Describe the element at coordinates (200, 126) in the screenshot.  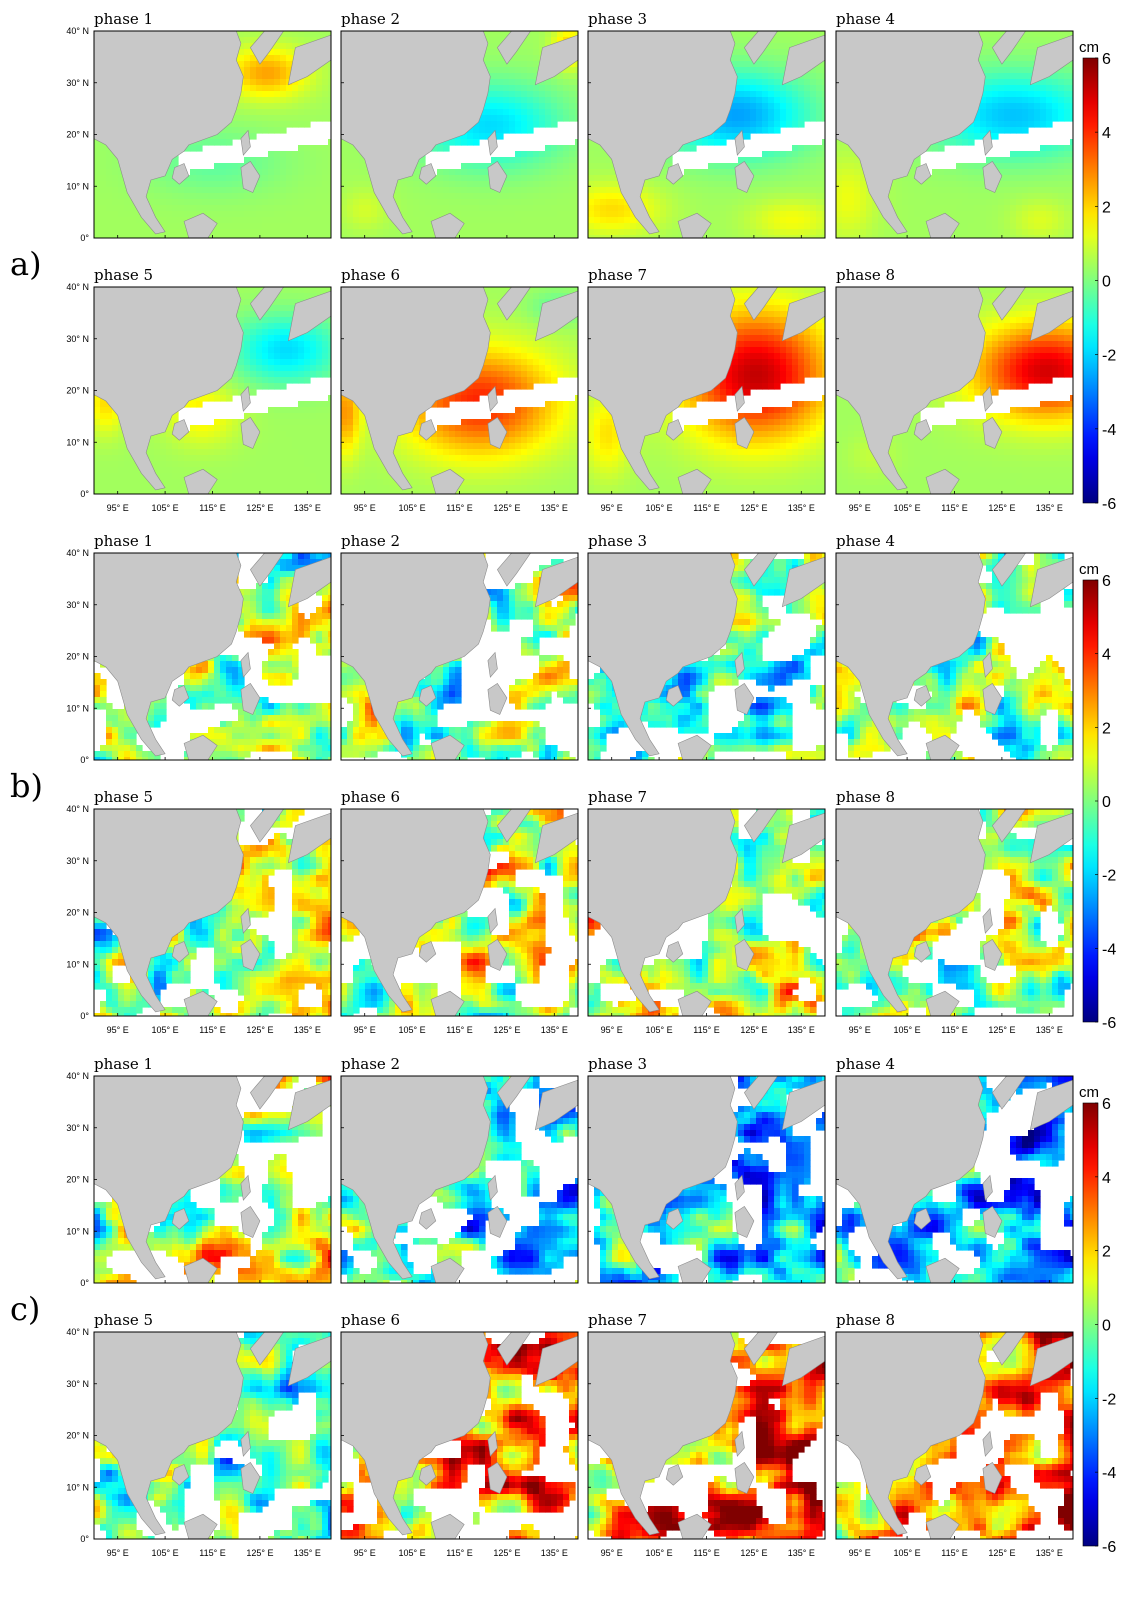
I see `panel-a-phase-1: 40° N30° N20° N10° N0°phase 1` at that location.